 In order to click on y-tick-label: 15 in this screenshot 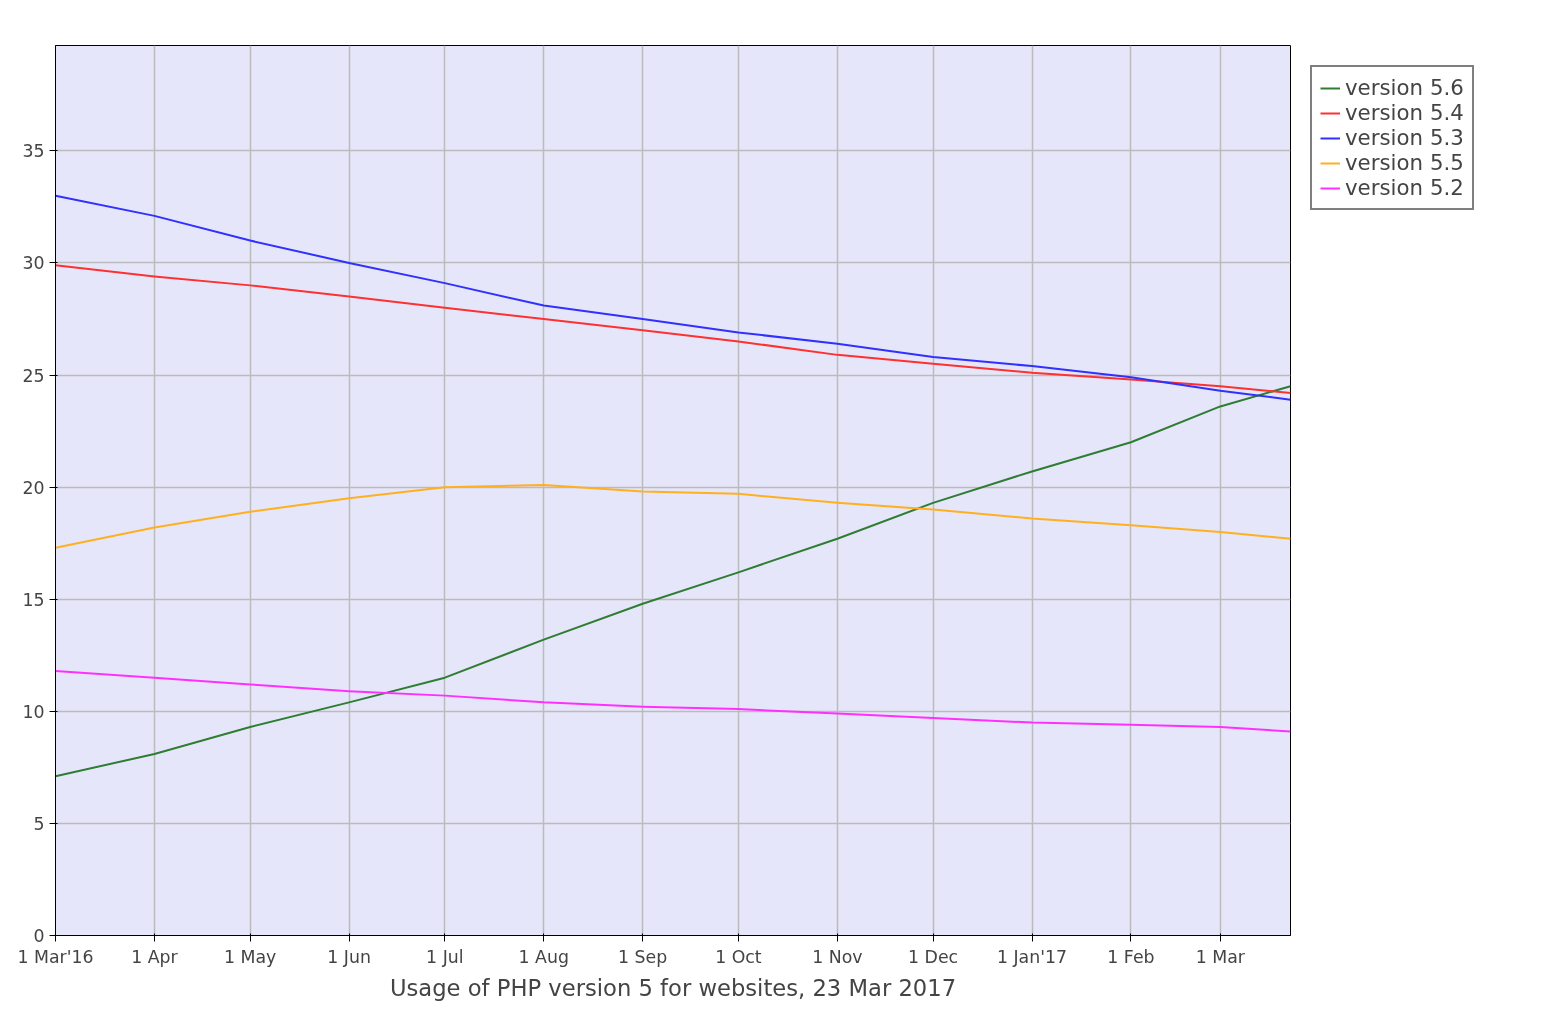, I will do `click(33, 599)`.